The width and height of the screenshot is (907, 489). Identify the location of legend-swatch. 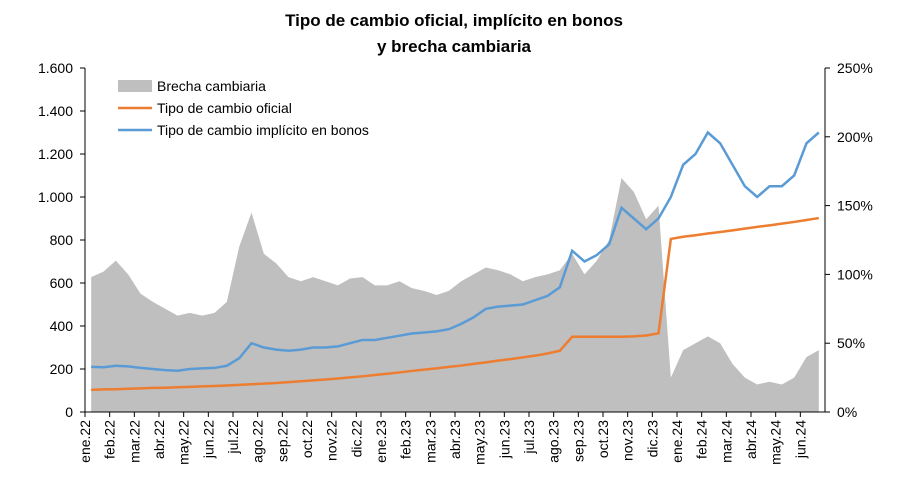
(135, 86).